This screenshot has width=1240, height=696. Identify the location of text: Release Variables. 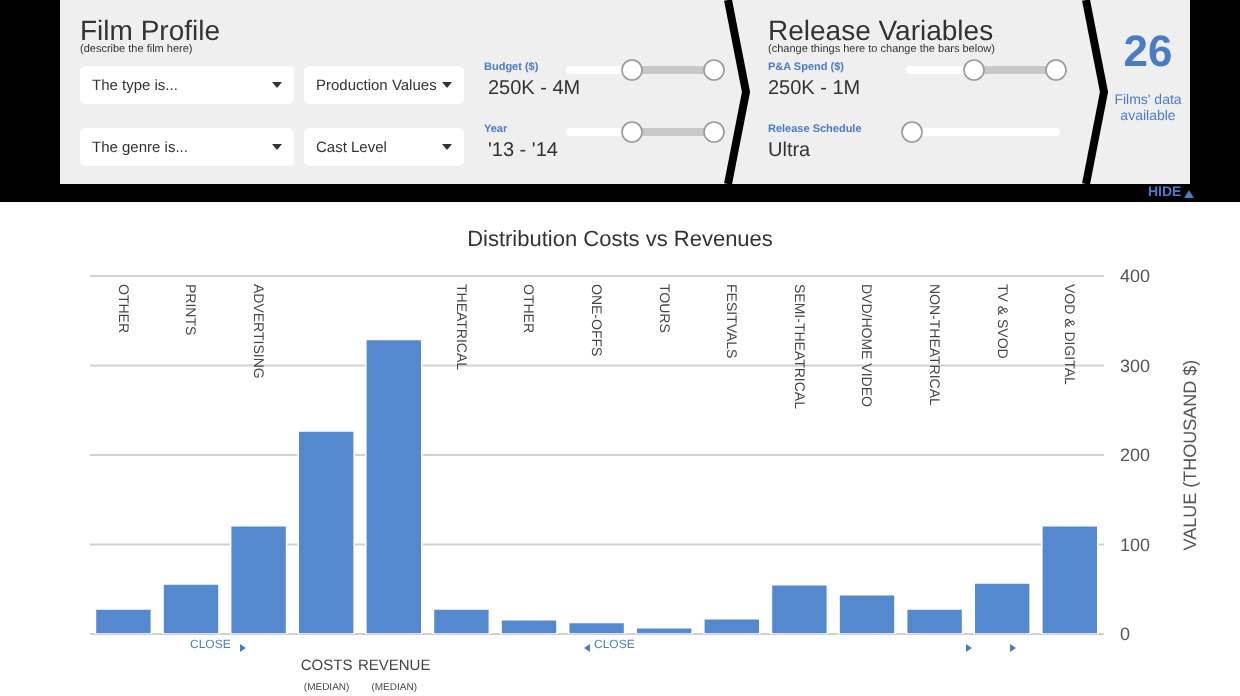
(881, 30).